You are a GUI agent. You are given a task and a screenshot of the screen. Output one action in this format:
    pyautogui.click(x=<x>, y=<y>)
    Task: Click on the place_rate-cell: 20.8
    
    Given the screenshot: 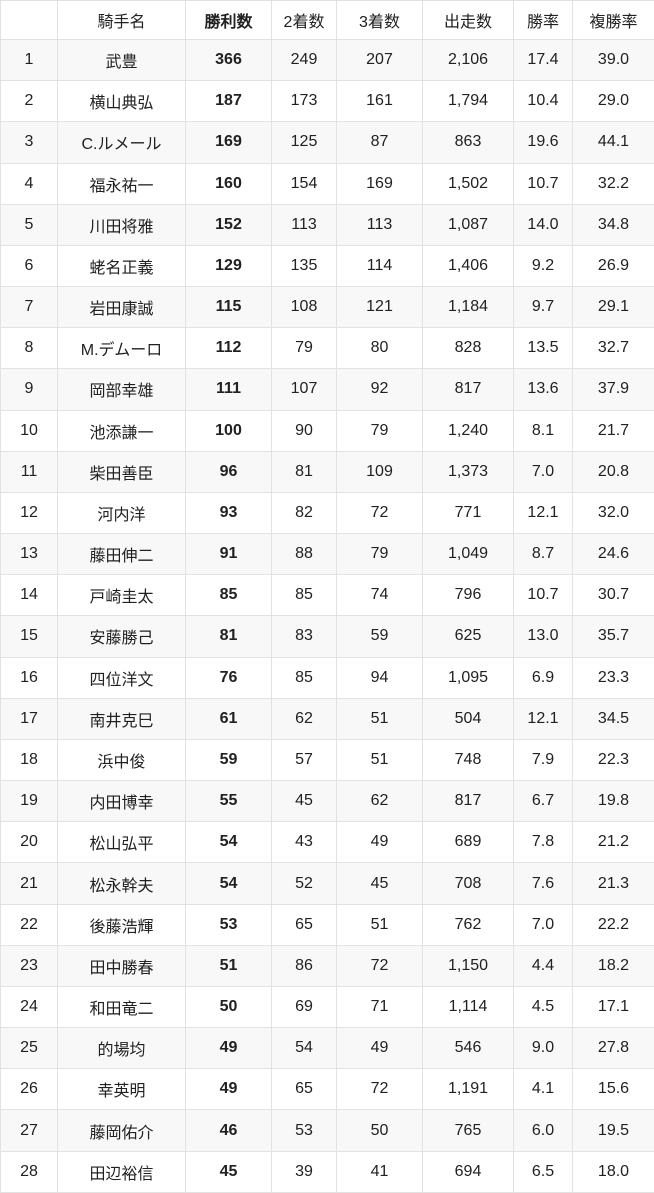 What is the action you would take?
    pyautogui.click(x=613, y=471)
    